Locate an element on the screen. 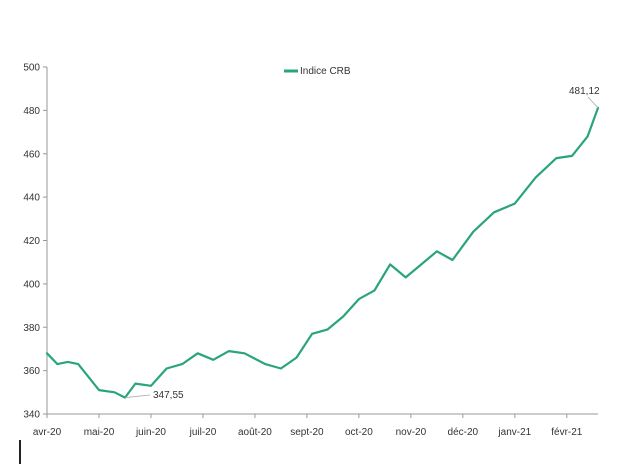 The height and width of the screenshot is (465, 640). x-tick-label: août-20 is located at coordinates (255, 432).